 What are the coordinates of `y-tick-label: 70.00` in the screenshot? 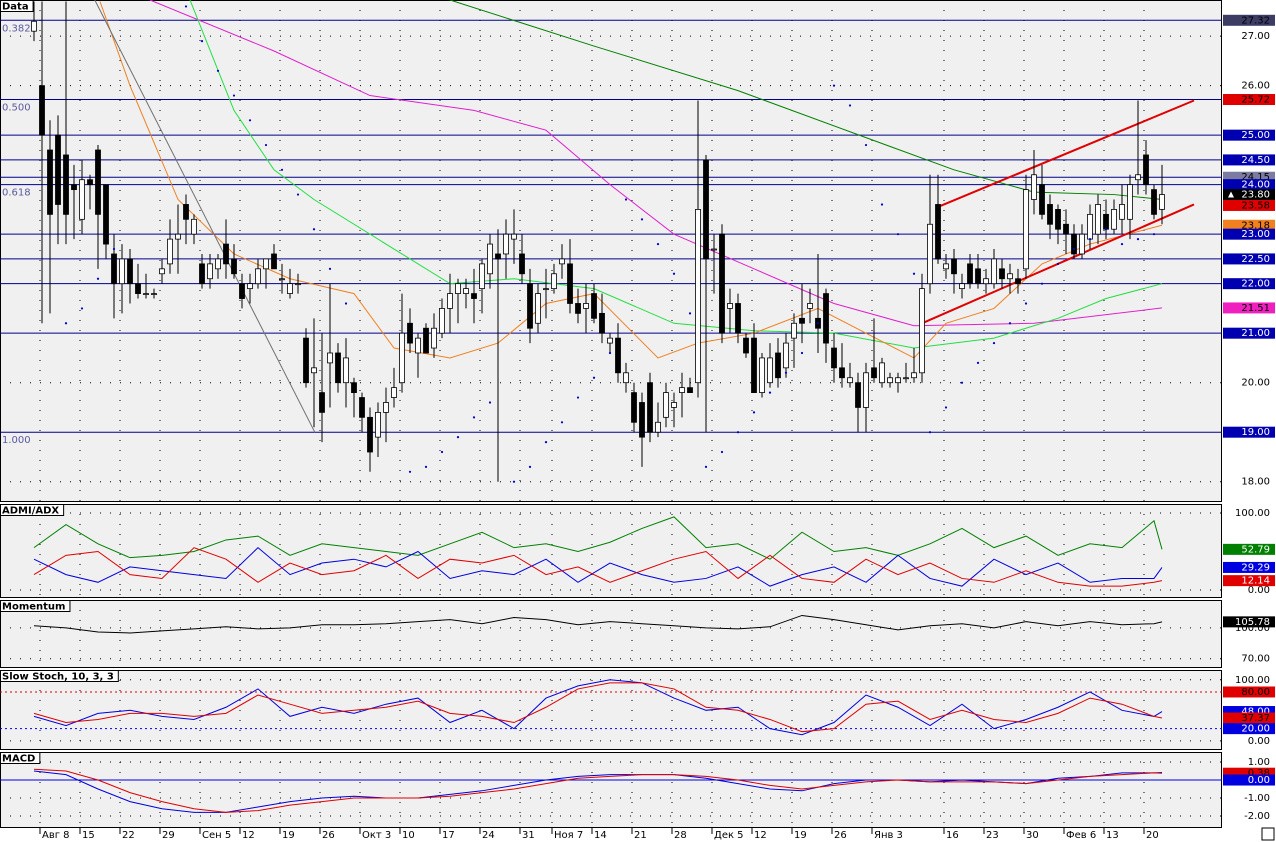 It's located at (1255, 659).